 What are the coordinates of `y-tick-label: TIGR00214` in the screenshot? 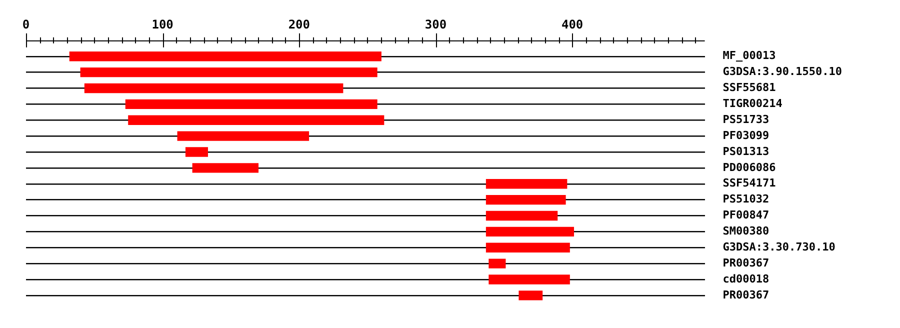 It's located at (752, 103).